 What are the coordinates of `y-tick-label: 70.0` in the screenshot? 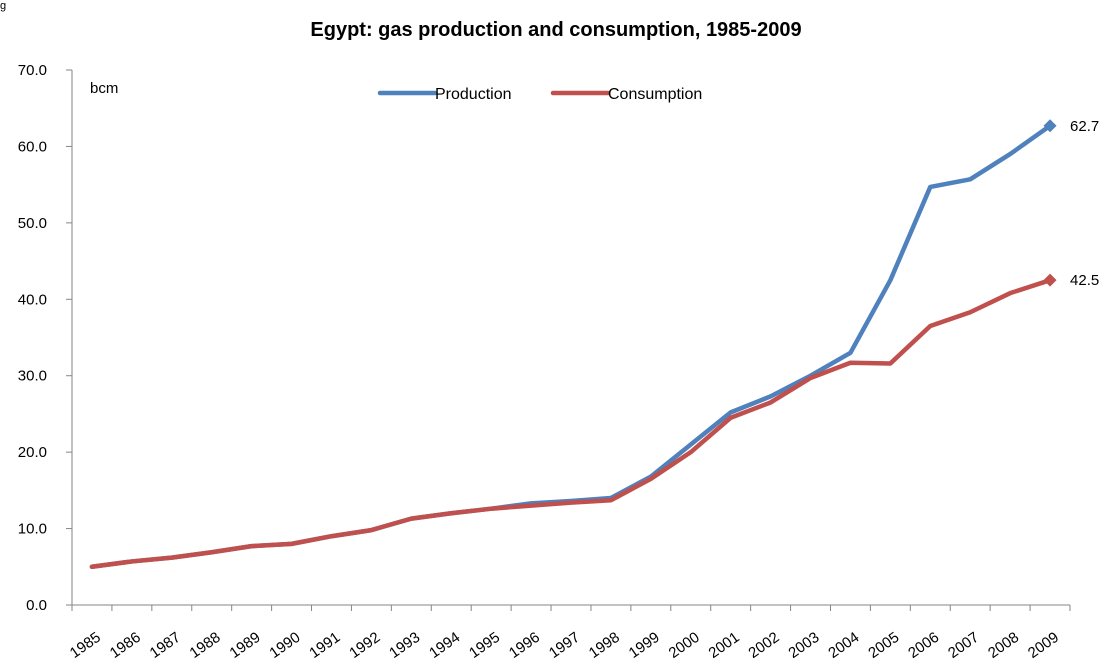 It's located at (32, 70).